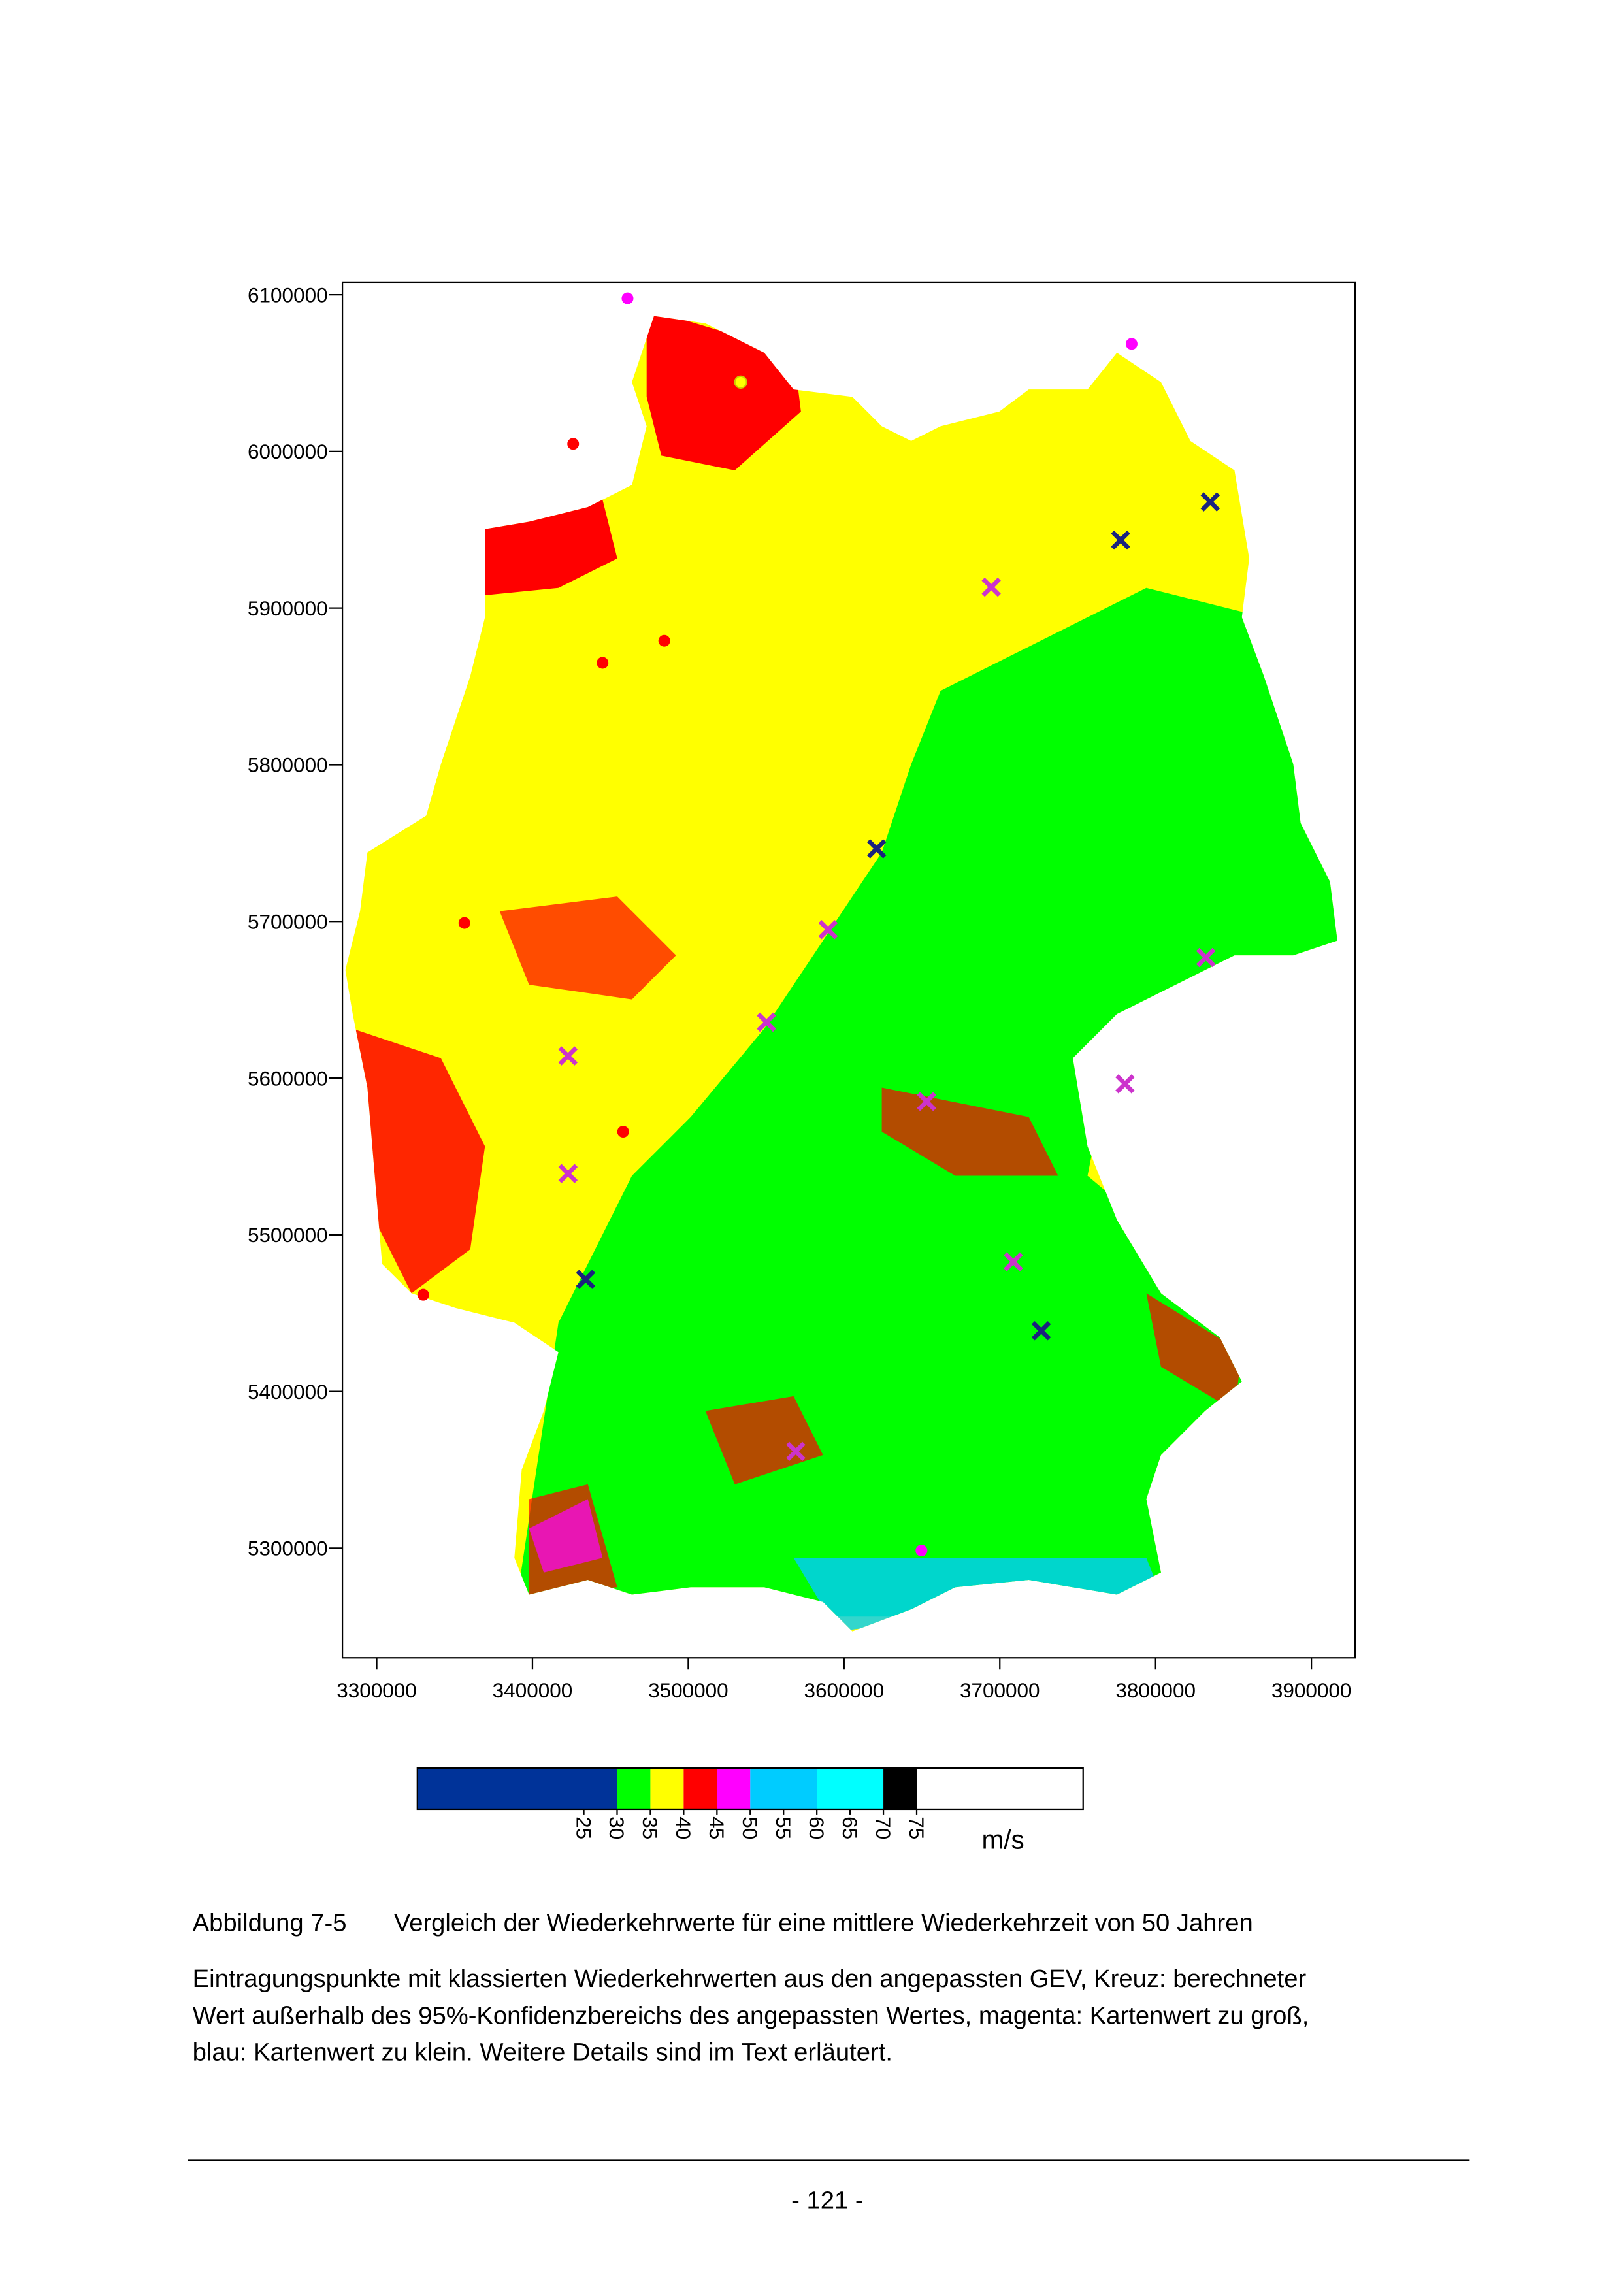 This screenshot has width=1621, height=2296. Describe the element at coordinates (617, 1827) in the screenshot. I see `legend-tick-label: 30` at that location.